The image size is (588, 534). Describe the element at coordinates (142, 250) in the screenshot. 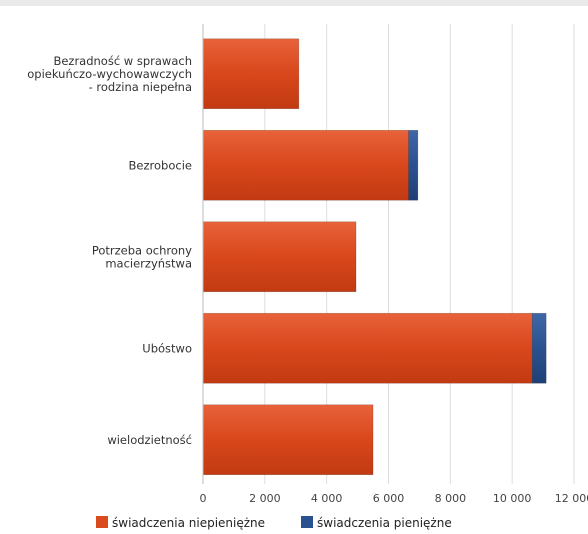

I see `category-label: Potrzeba ochrony` at that location.